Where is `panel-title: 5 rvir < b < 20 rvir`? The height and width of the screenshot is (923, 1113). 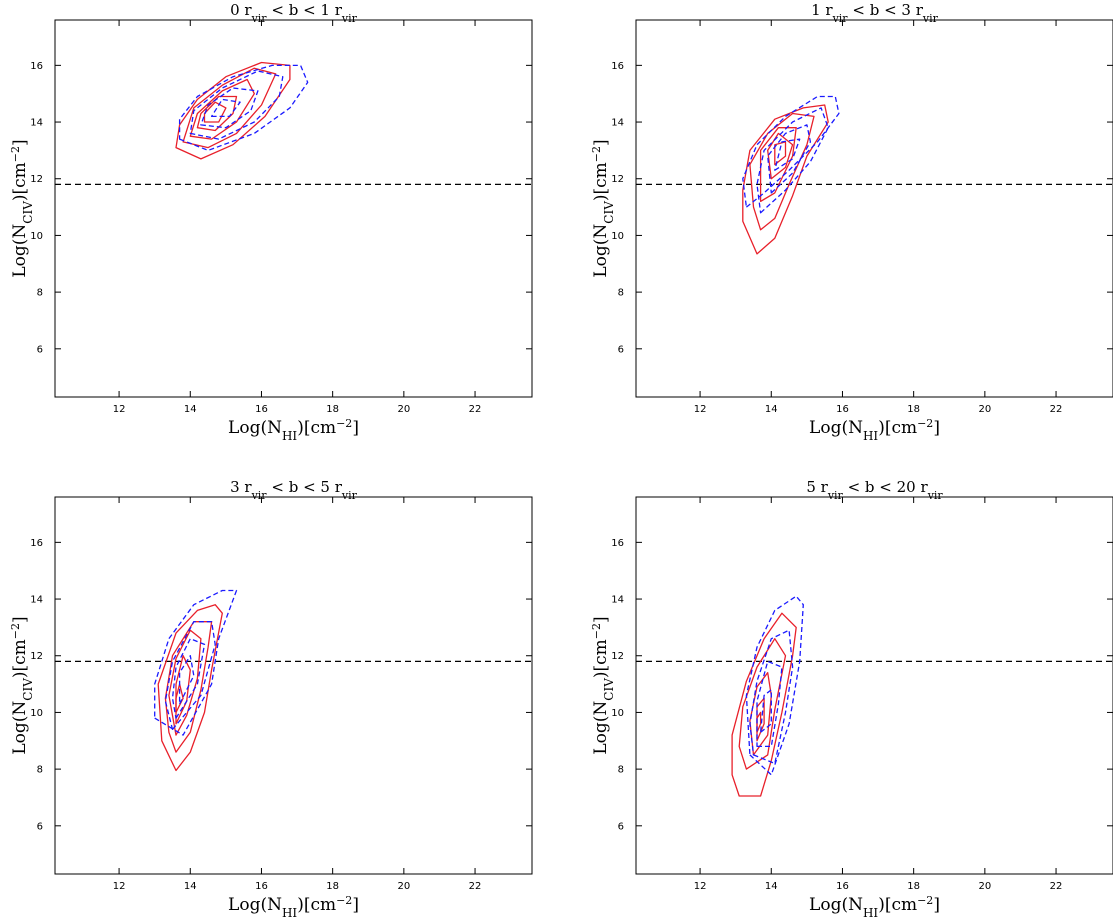
panel-title: 5 rvir < b < 20 rvir is located at coordinates (874, 490).